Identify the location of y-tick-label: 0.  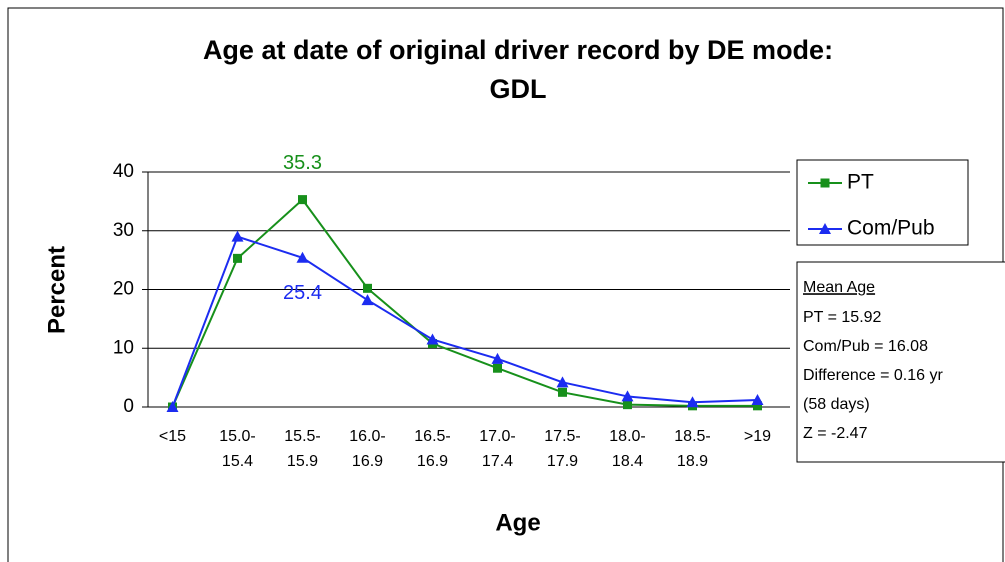
(128, 406).